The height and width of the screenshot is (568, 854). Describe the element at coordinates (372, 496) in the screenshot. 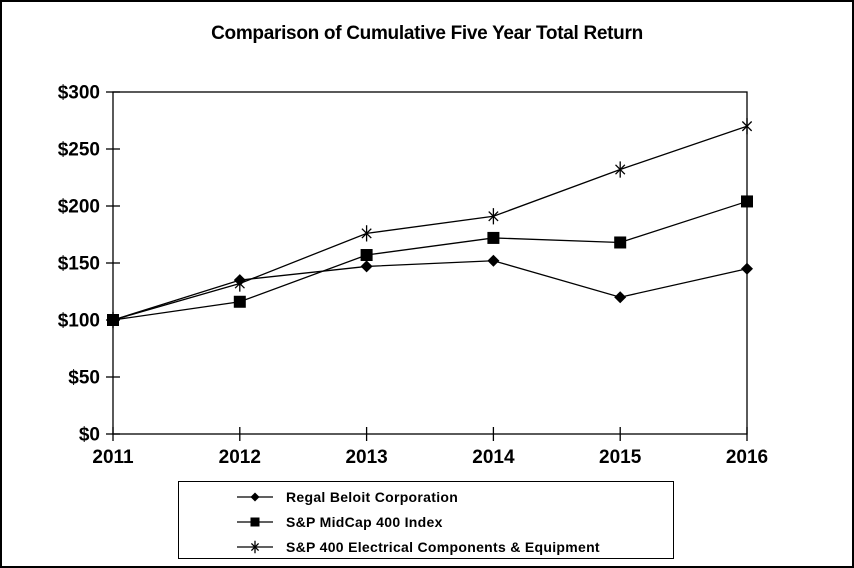

I see `legend-label: Regal Beloit Corporation` at that location.